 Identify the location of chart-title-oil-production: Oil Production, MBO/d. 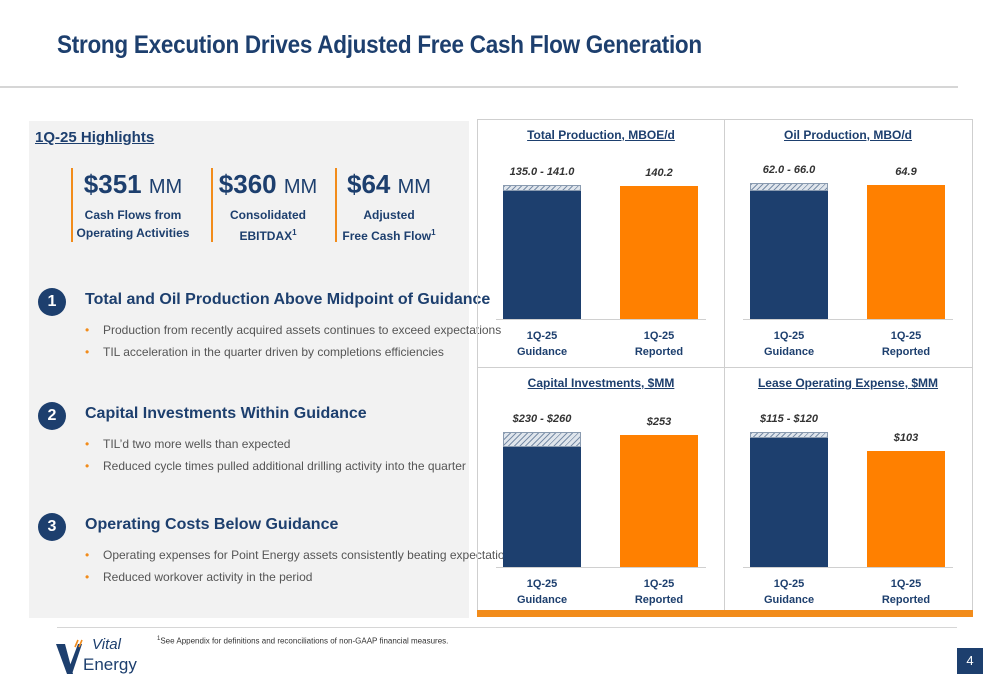
(848, 135).